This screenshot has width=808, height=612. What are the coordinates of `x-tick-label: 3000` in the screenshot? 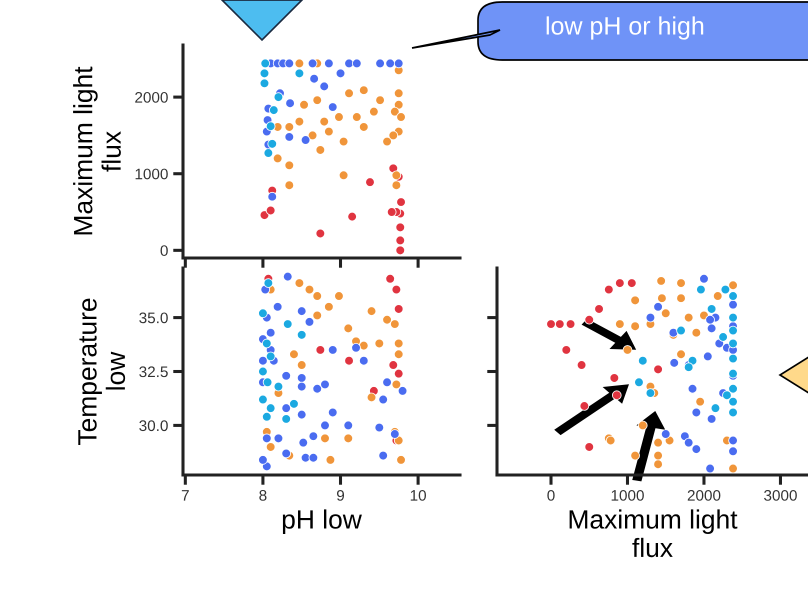 It's located at (780, 495).